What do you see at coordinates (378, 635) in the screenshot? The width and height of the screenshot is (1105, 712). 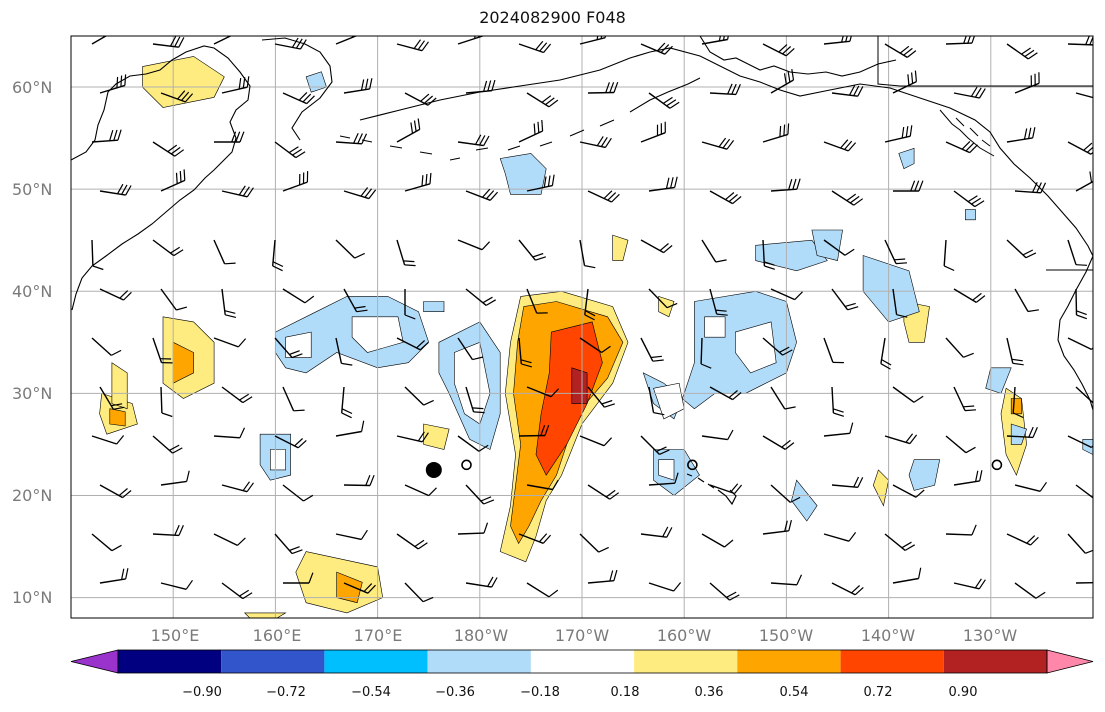 I see `lon-label-170e: 170°E` at bounding box center [378, 635].